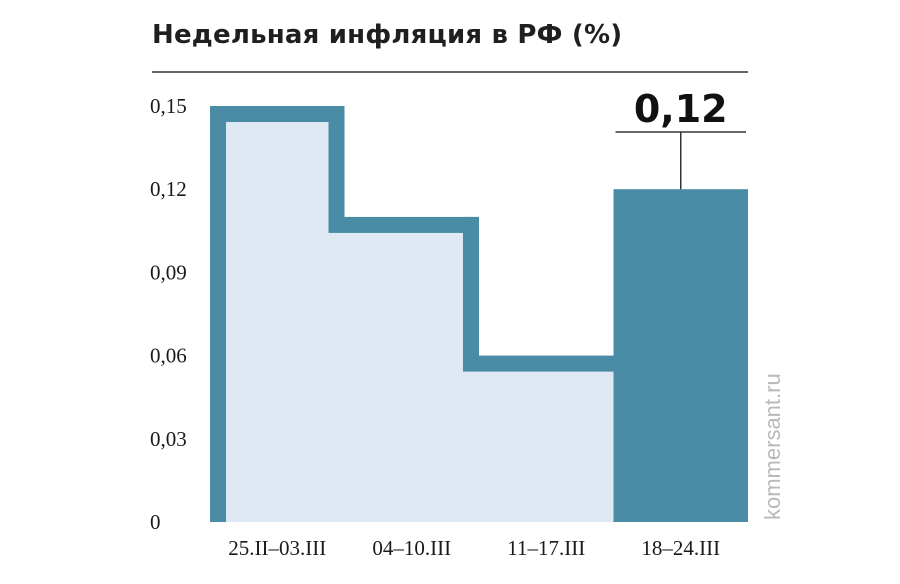  What do you see at coordinates (218, 314) in the screenshot?
I see `outline-left-edge` at bounding box center [218, 314].